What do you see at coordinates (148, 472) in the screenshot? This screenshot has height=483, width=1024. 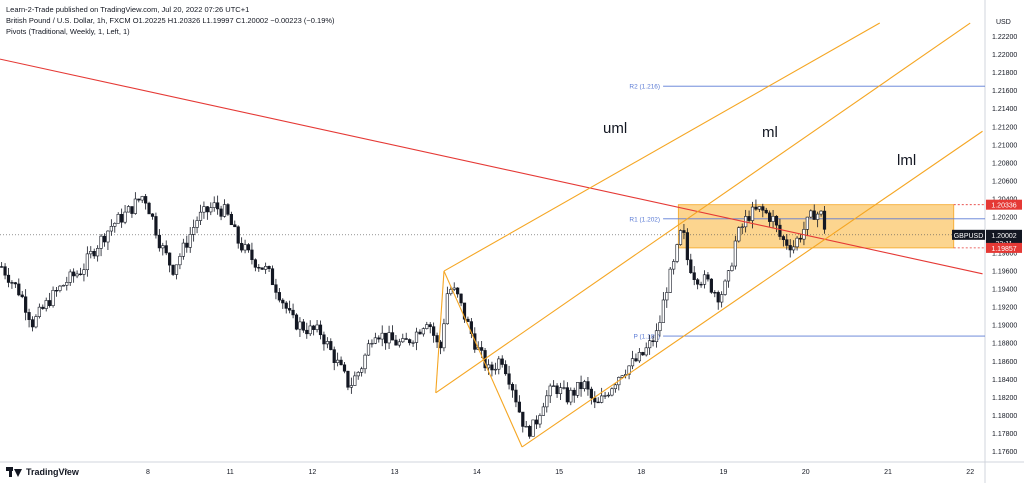 I see `x-tick-label: 8` at bounding box center [148, 472].